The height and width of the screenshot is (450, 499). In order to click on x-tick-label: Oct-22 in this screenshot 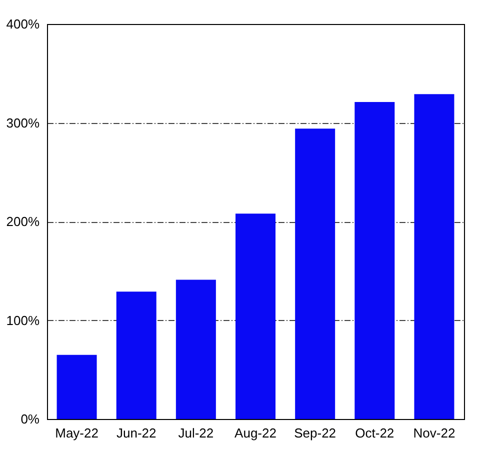, I will do `click(374, 433)`.